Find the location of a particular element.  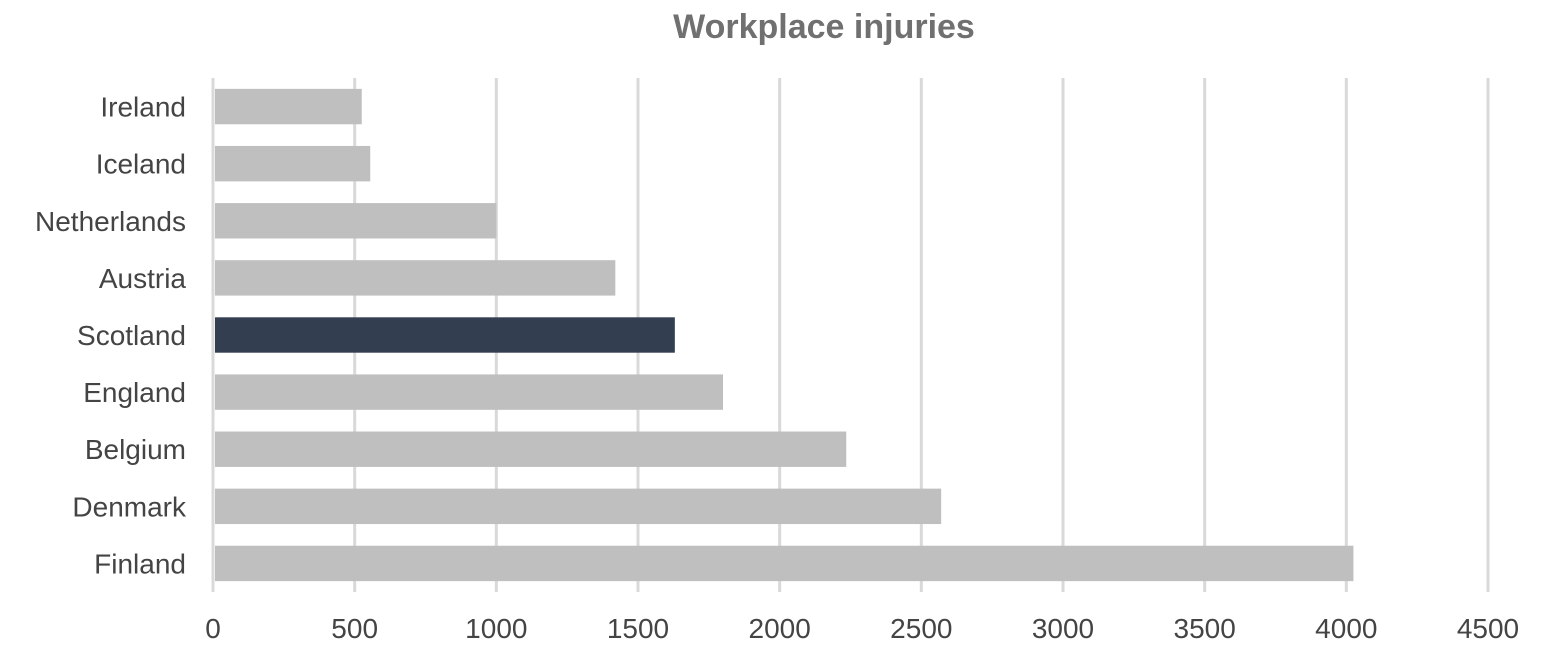

x-tick-label-0: 0 is located at coordinates (213, 628).